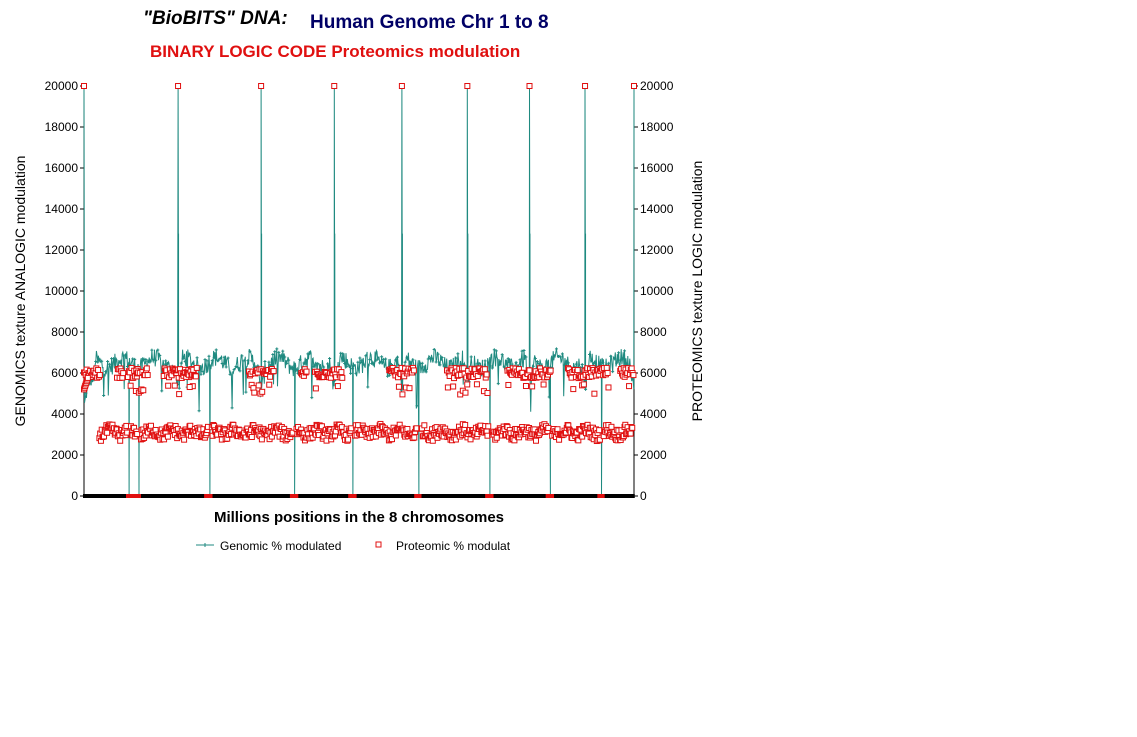  What do you see at coordinates (62, 168) in the screenshot?
I see `left-tick-label: 16000` at bounding box center [62, 168].